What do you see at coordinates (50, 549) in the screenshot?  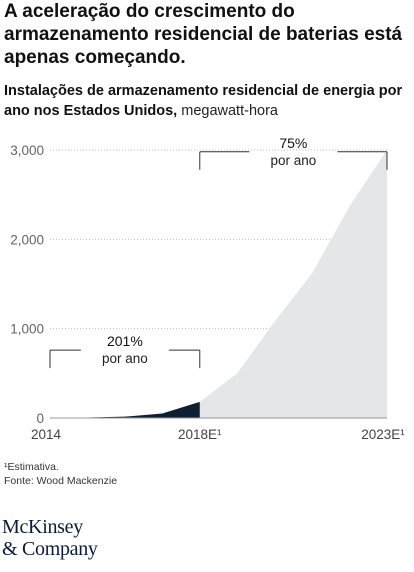 I see `logo-line-2: & Company` at bounding box center [50, 549].